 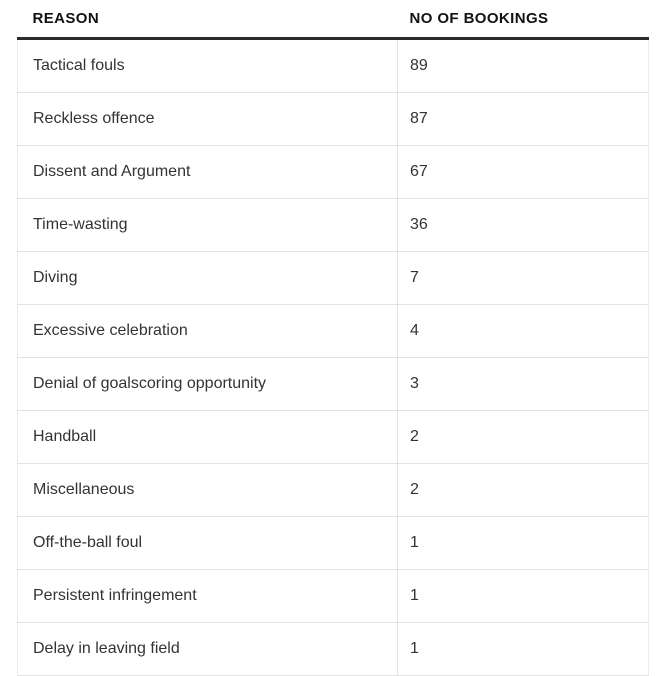 I want to click on table-row: Persistent infringement 1, so click(x=333, y=596).